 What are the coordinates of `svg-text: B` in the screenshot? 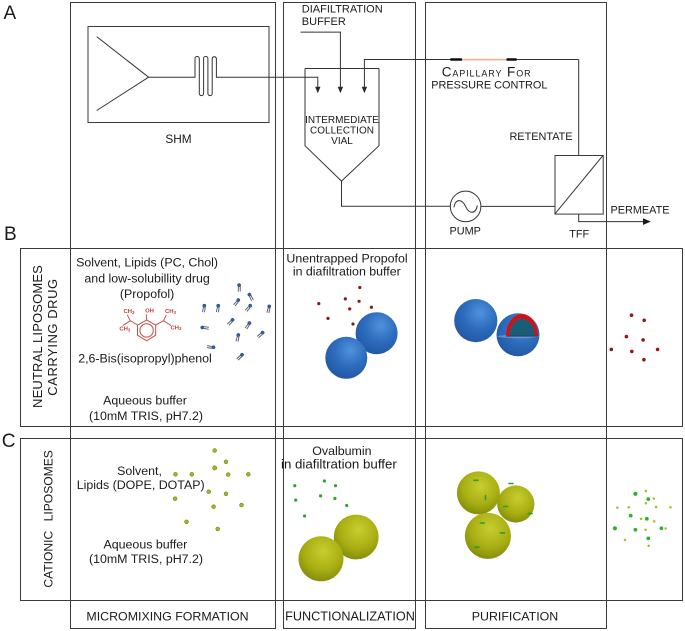 It's located at (10, 234).